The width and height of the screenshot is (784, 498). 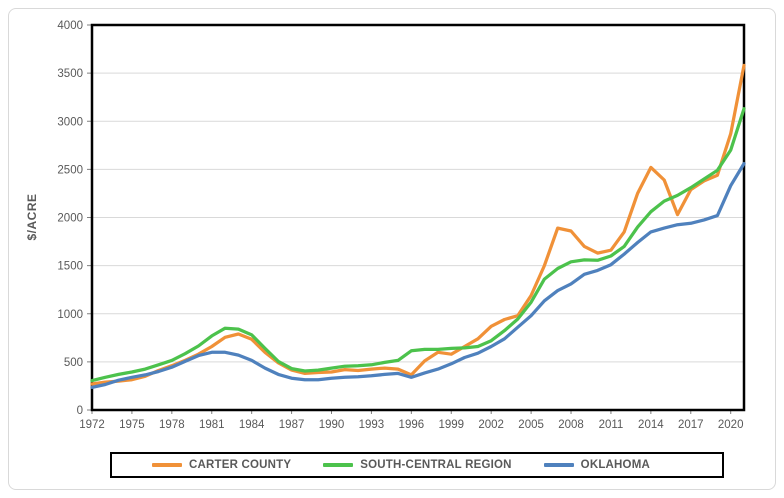 What do you see at coordinates (70, 26) in the screenshot?
I see `y-axis-tick-label: 4000` at bounding box center [70, 26].